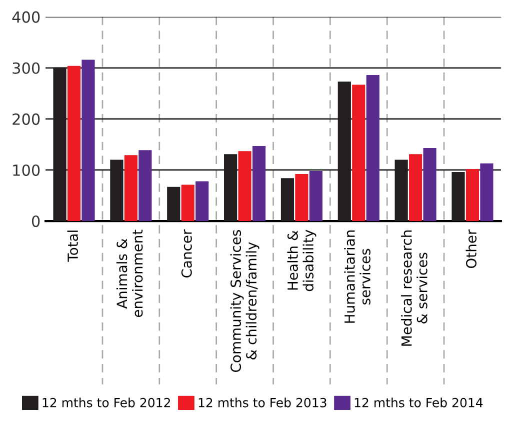 This screenshot has height=421, width=506. I want to click on x-tick-label: Community Services & children/family, so click(245, 301).